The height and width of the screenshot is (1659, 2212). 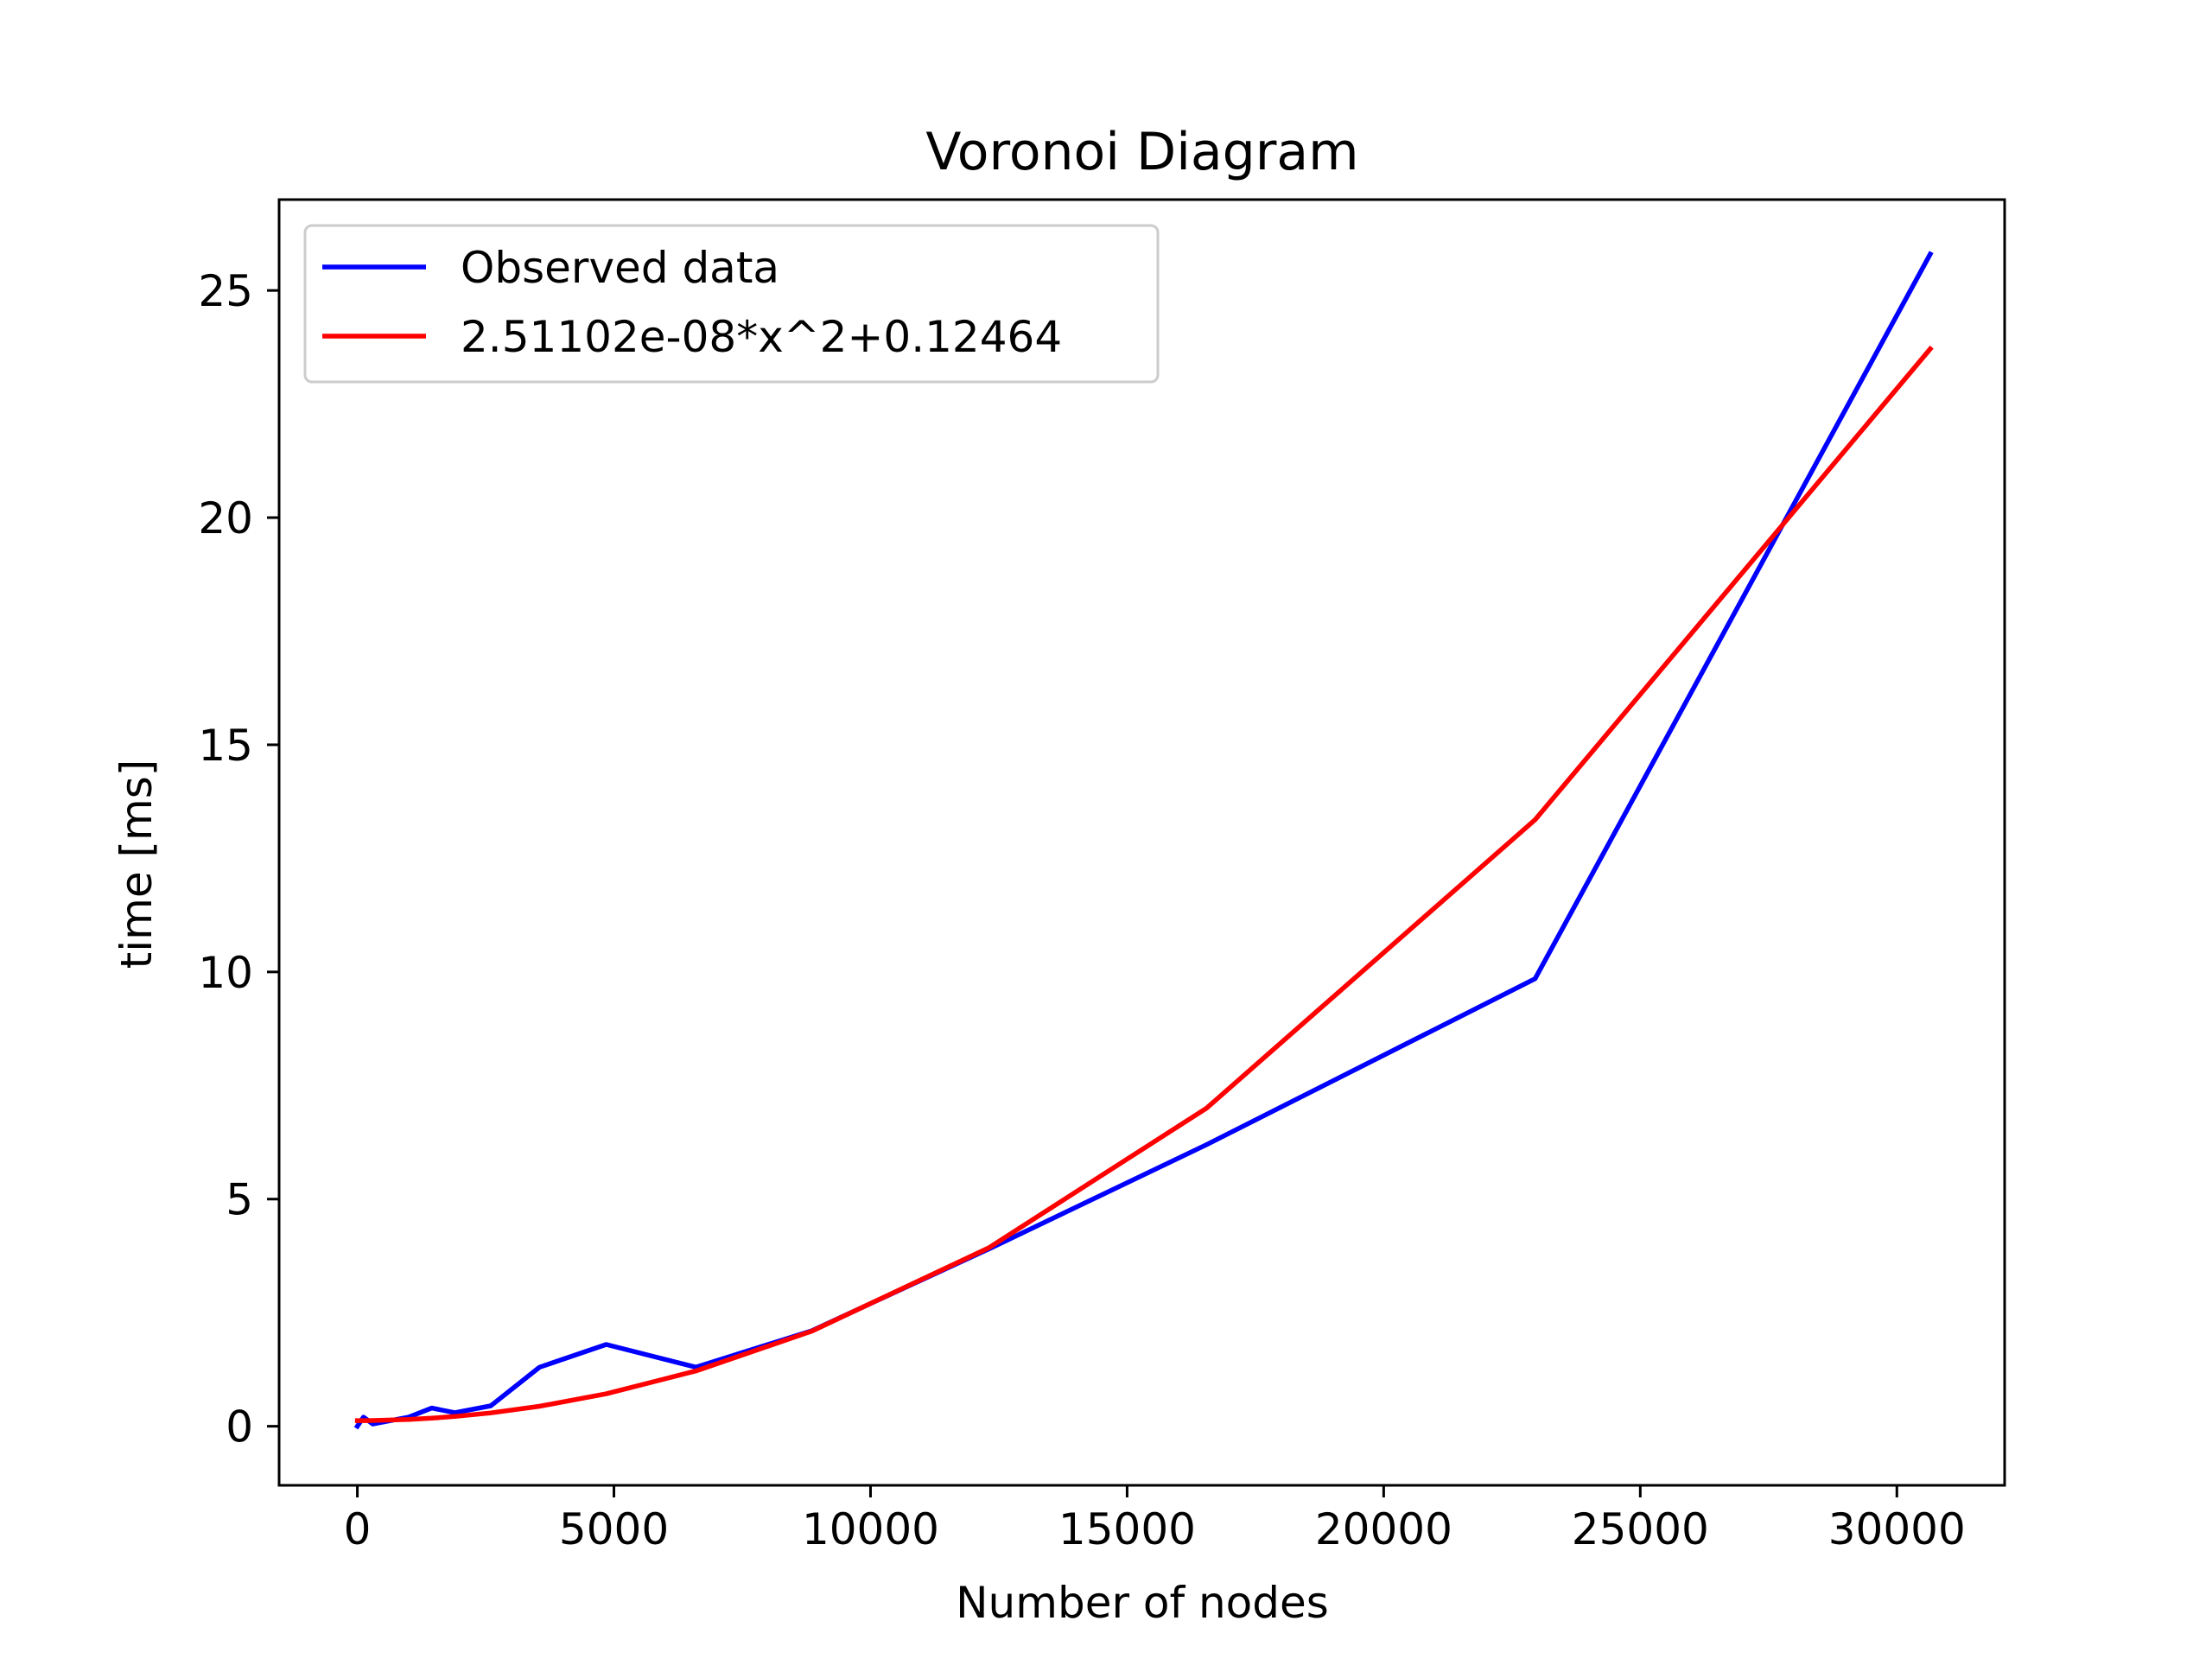 I want to click on y-tick-label: 25, so click(x=225, y=291).